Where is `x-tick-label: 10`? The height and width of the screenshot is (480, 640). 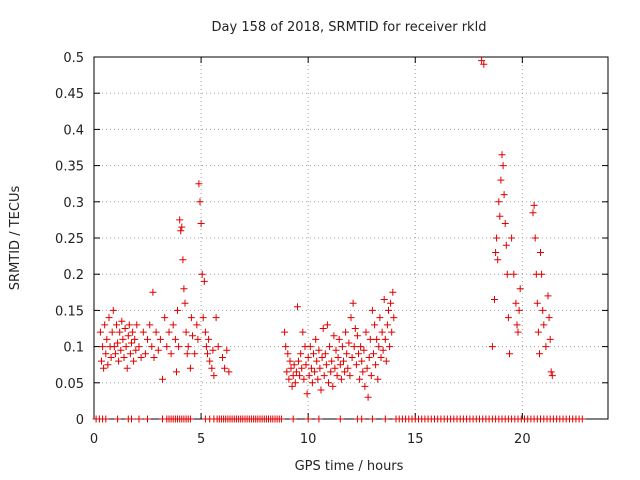
x-tick-label: 10 is located at coordinates (308, 439).